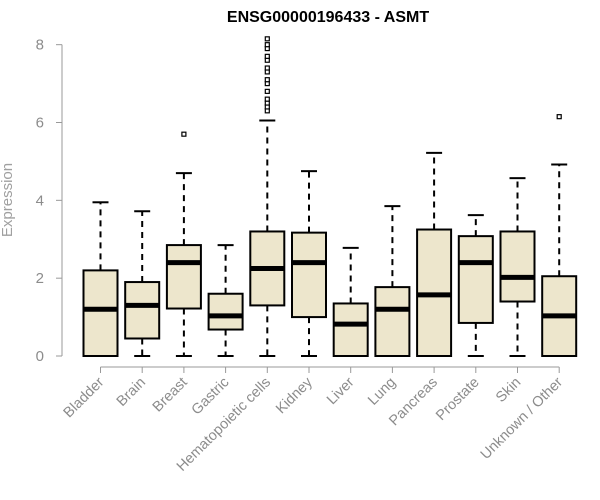  I want to click on category-label: Bladder, so click(84, 397).